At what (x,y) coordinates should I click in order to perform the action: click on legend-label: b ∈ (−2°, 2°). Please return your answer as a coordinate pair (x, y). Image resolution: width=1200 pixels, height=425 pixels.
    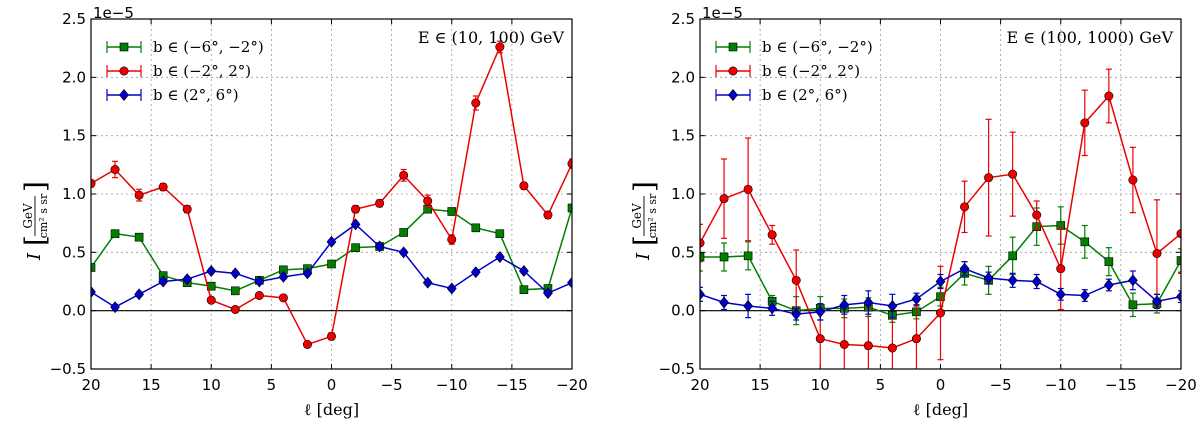
    Looking at the image, I should click on (811, 71).